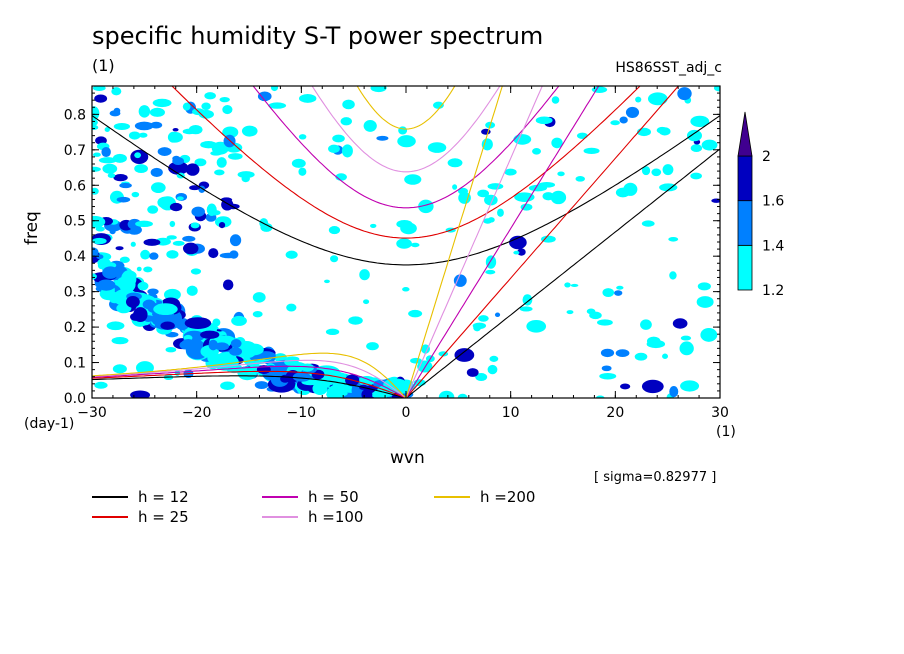 Image resolution: width=904 pixels, height=654 pixels. I want to click on legend-label: h =200, so click(508, 497).